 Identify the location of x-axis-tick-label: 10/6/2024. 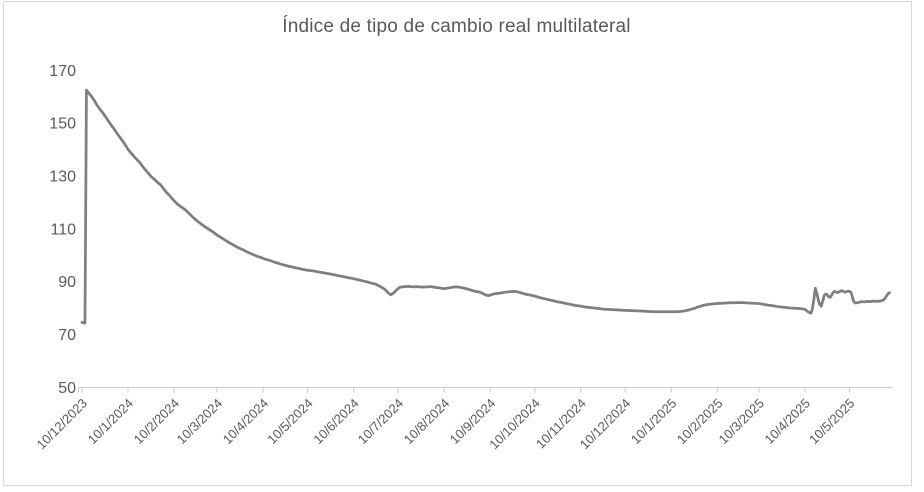
(336, 422).